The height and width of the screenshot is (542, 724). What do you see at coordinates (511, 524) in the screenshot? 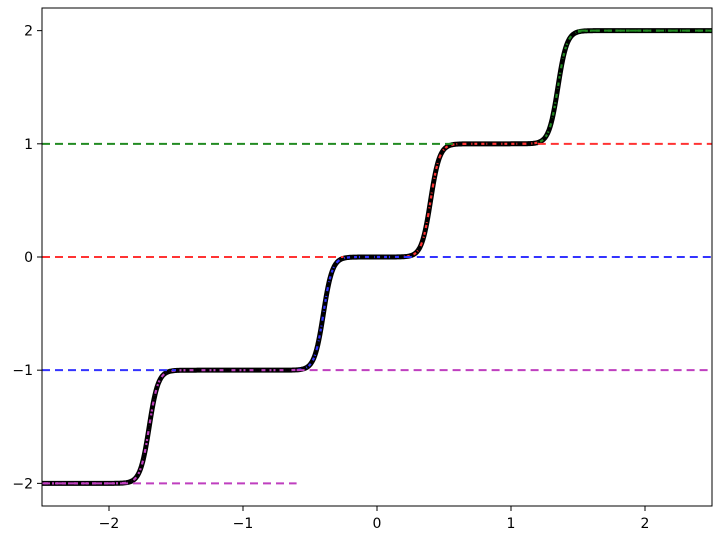
I see `x-tick-label: 1` at bounding box center [511, 524].